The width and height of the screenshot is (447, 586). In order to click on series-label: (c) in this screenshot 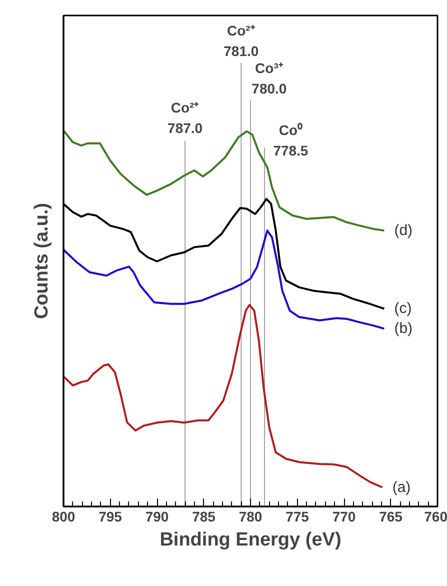, I will do `click(403, 309)`.